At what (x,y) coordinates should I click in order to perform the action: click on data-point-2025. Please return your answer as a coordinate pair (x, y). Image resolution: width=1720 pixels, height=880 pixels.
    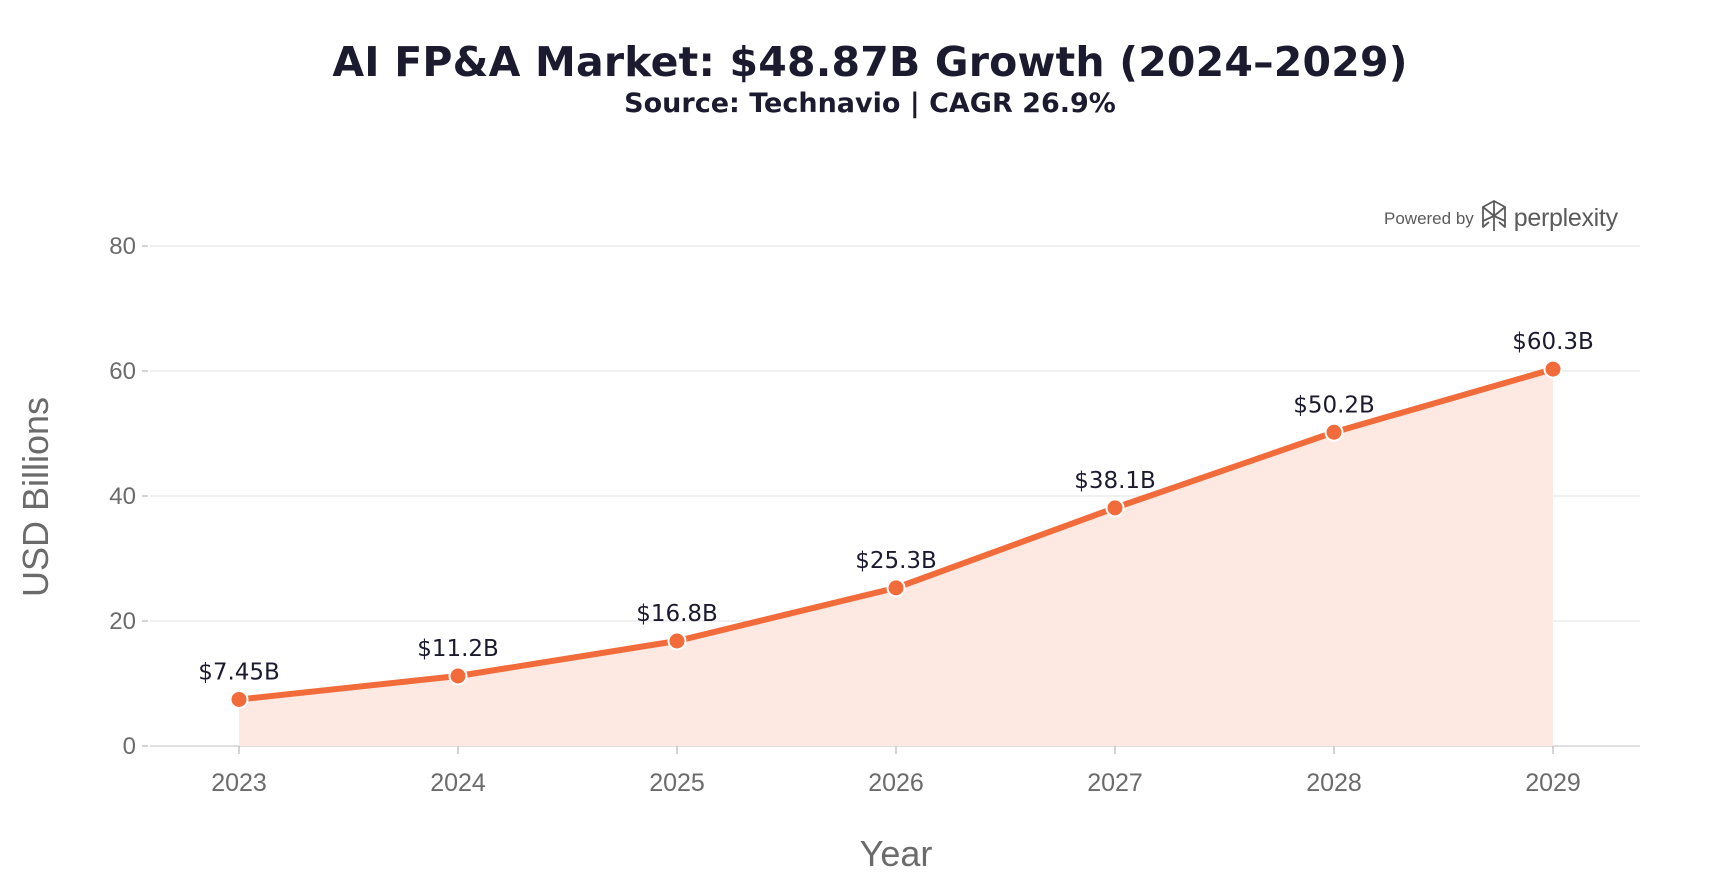
    Looking at the image, I should click on (677, 641).